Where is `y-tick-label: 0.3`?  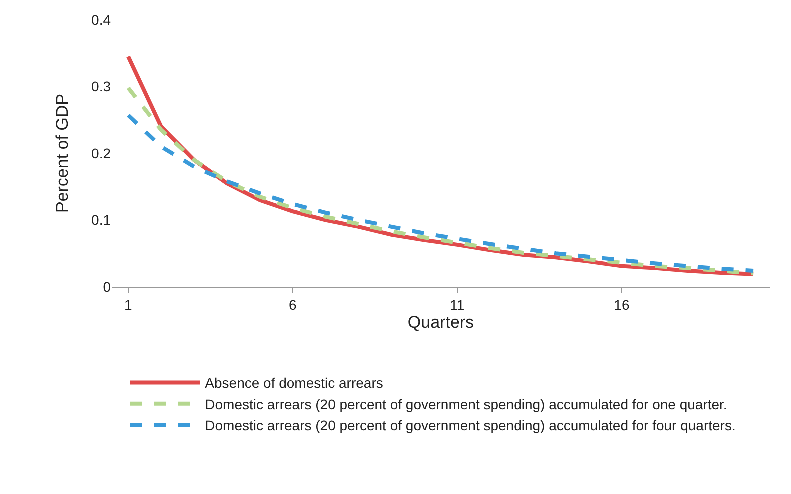
y-tick-label: 0.3 is located at coordinates (102, 86).